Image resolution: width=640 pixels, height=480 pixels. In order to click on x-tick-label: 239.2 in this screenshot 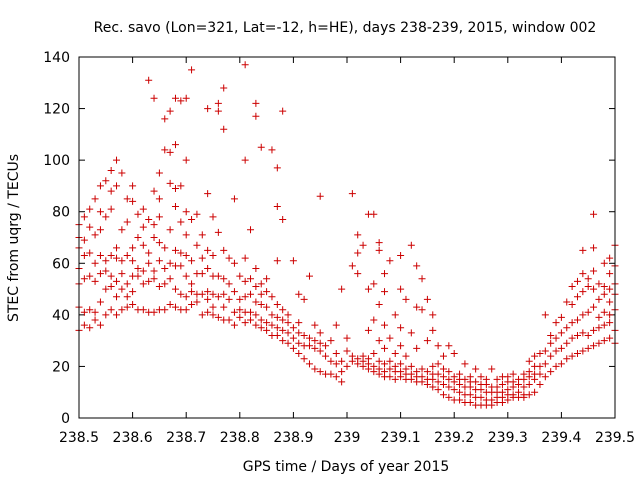, I will do `click(454, 438)`.